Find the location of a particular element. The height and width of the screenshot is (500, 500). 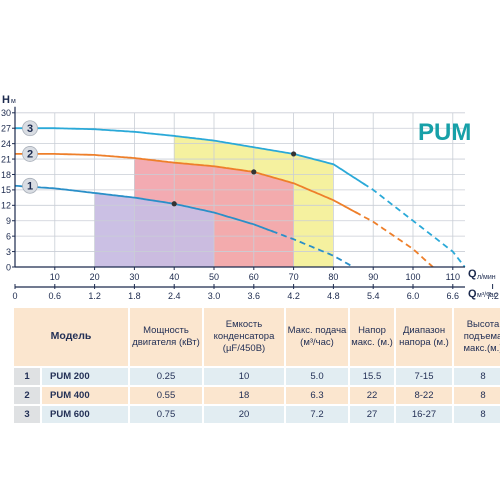

header-model: Модель is located at coordinates (71, 337).